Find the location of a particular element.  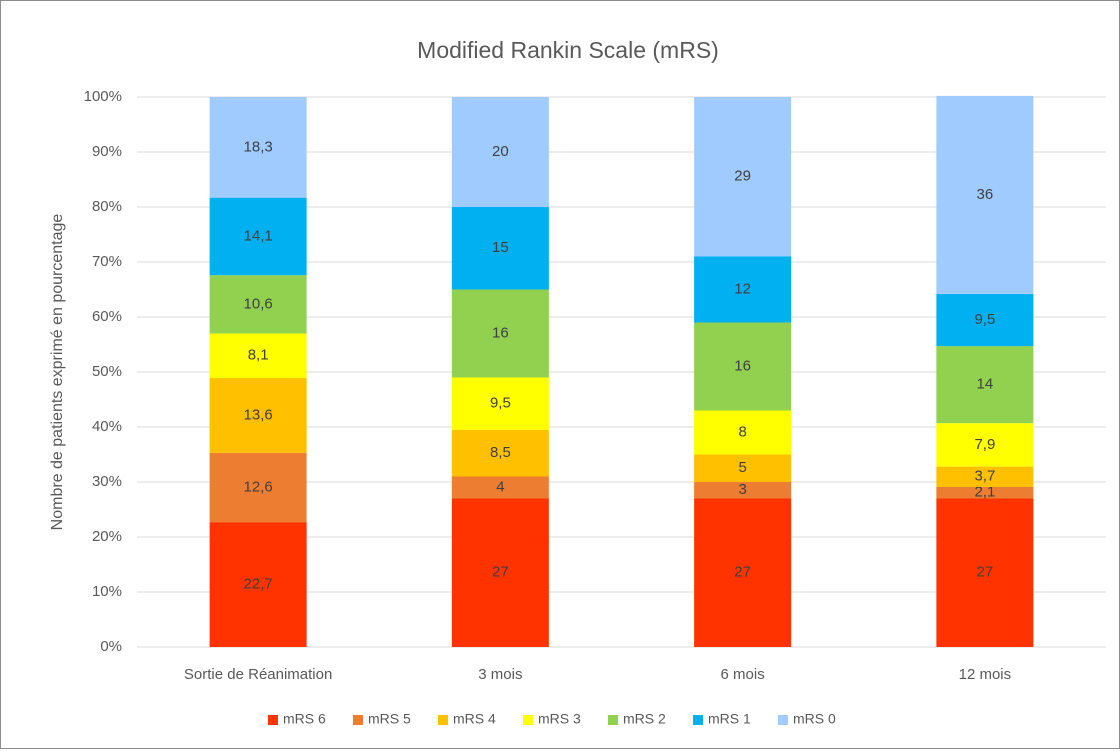

data-label: 18,3 is located at coordinates (258, 146).